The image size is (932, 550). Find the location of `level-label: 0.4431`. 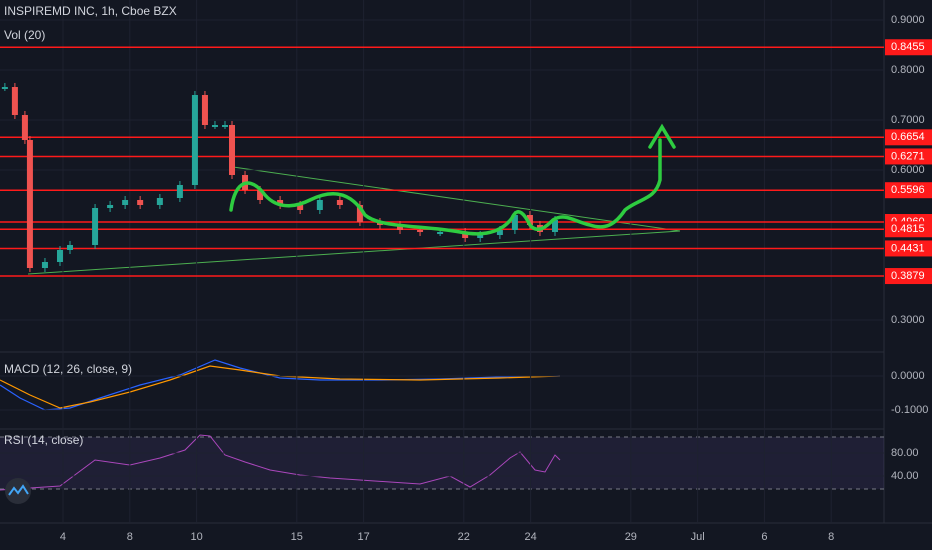

level-label: 0.4431 is located at coordinates (908, 248).